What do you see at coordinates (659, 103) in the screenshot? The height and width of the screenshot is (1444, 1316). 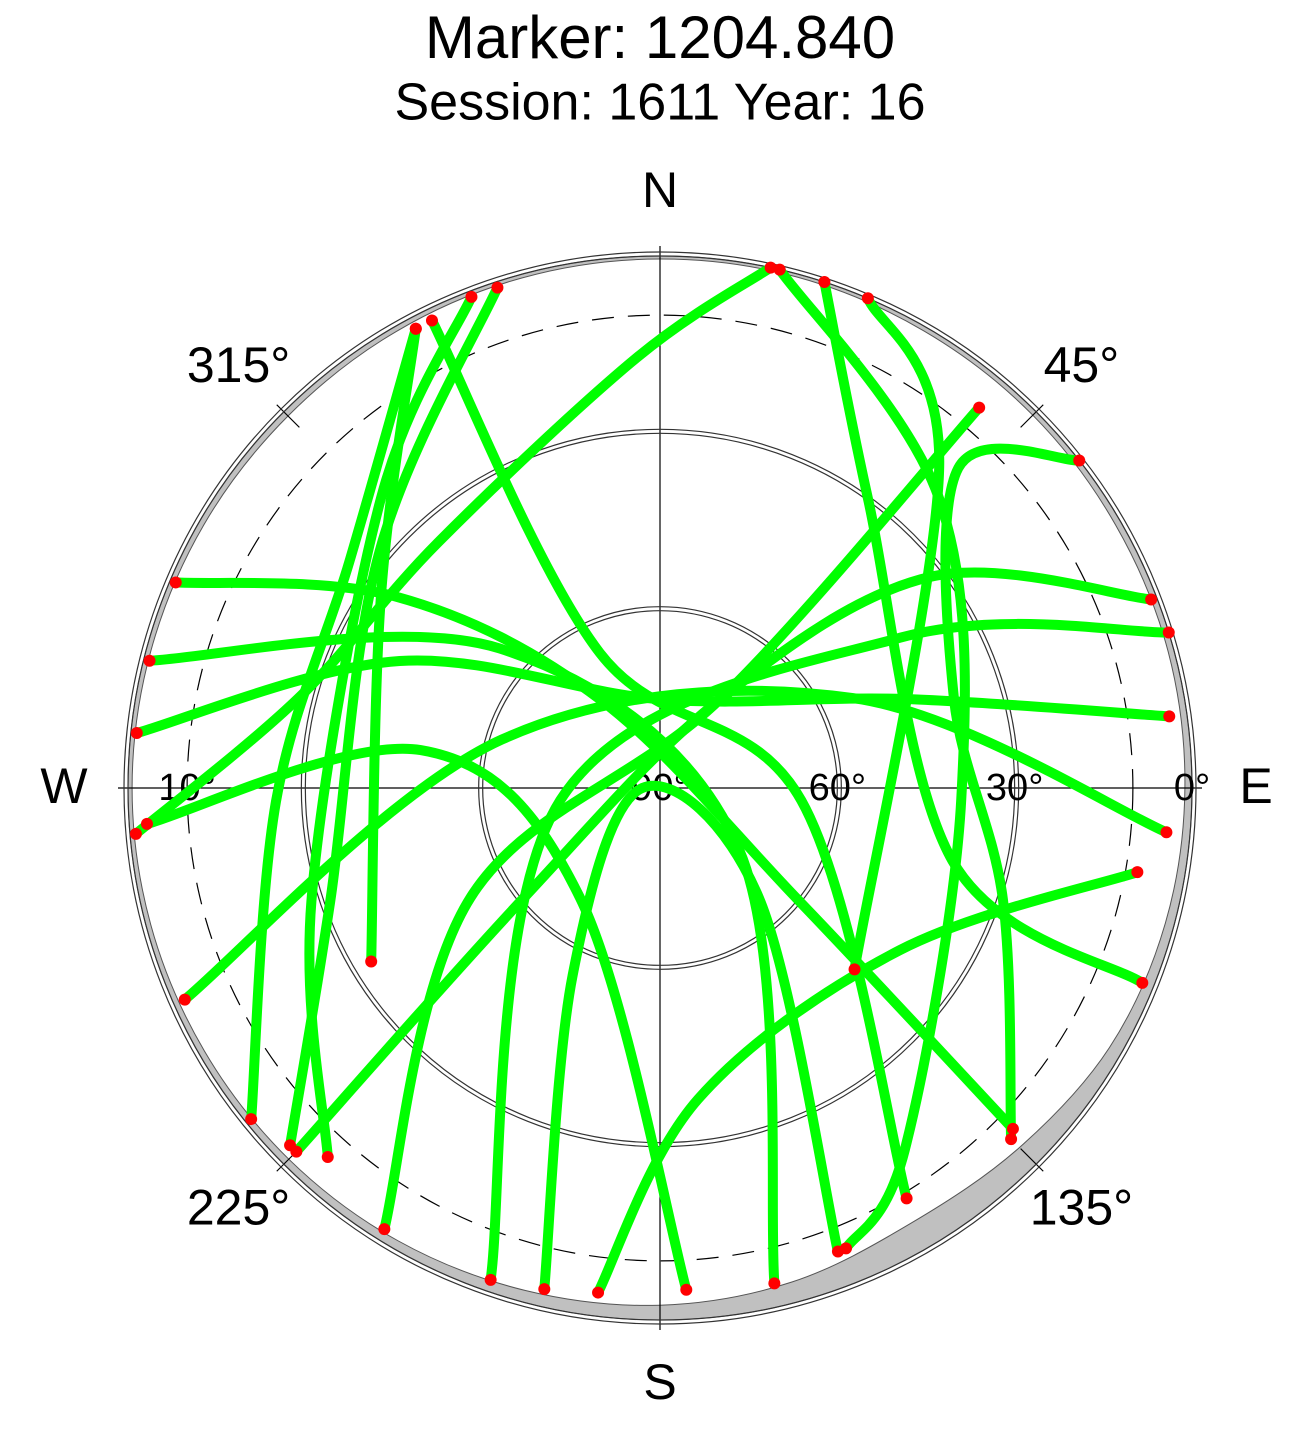 I see `chart-subtitle: Session: 1611 Year: 16` at bounding box center [659, 103].